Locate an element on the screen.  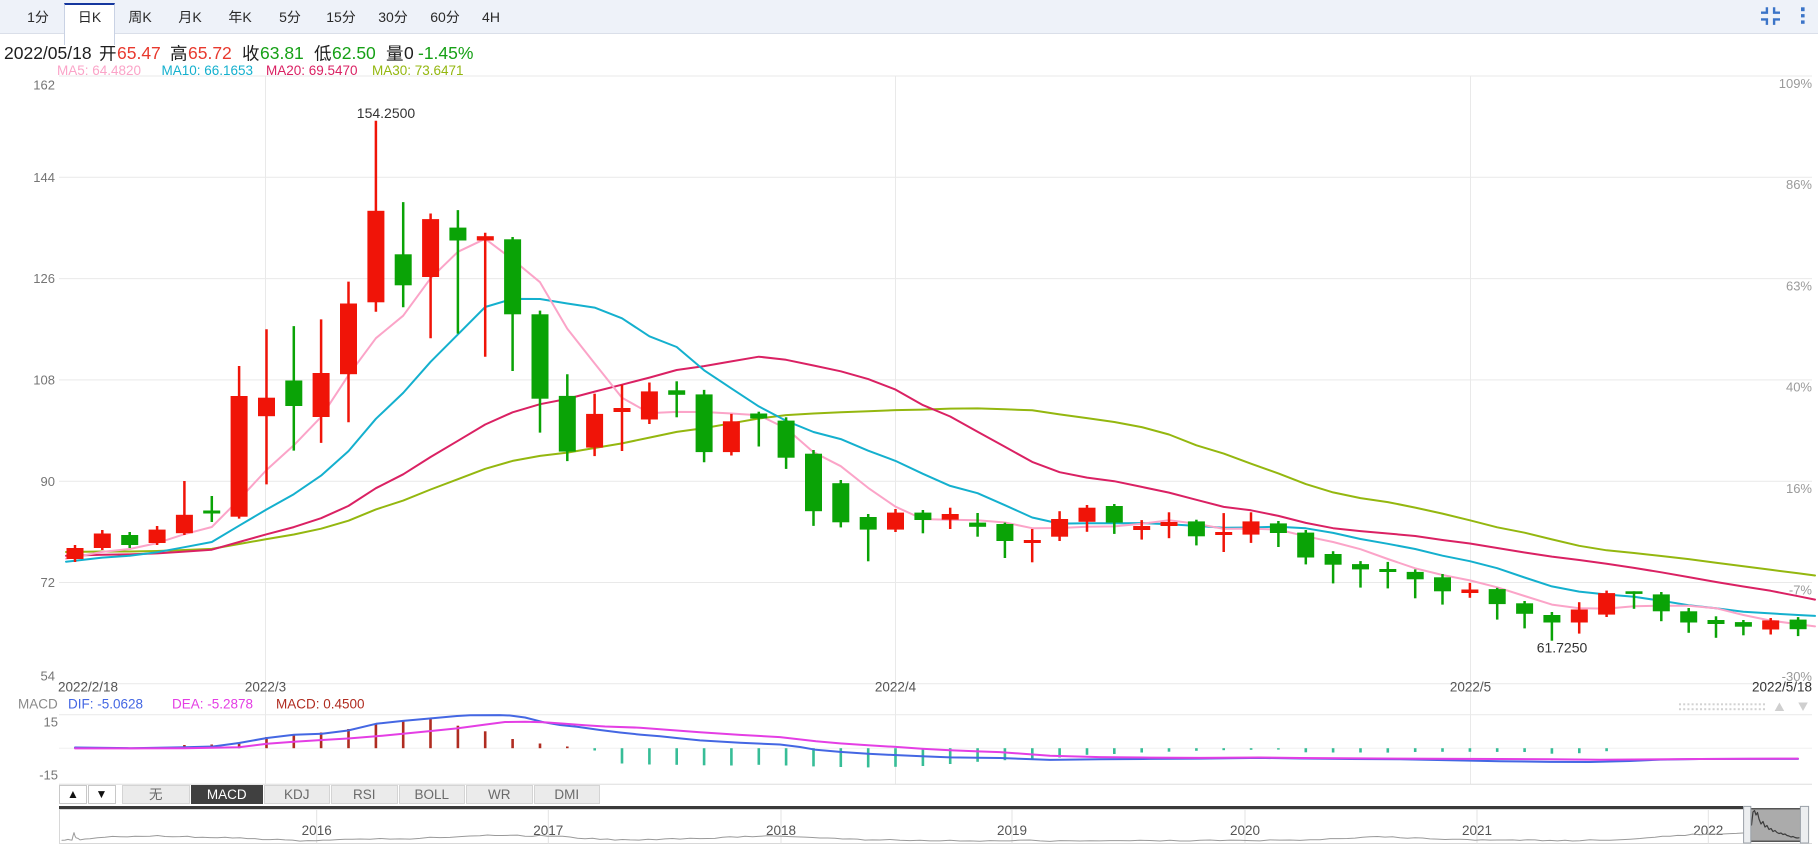
svg-text: 86% is located at coordinates (1799, 184).